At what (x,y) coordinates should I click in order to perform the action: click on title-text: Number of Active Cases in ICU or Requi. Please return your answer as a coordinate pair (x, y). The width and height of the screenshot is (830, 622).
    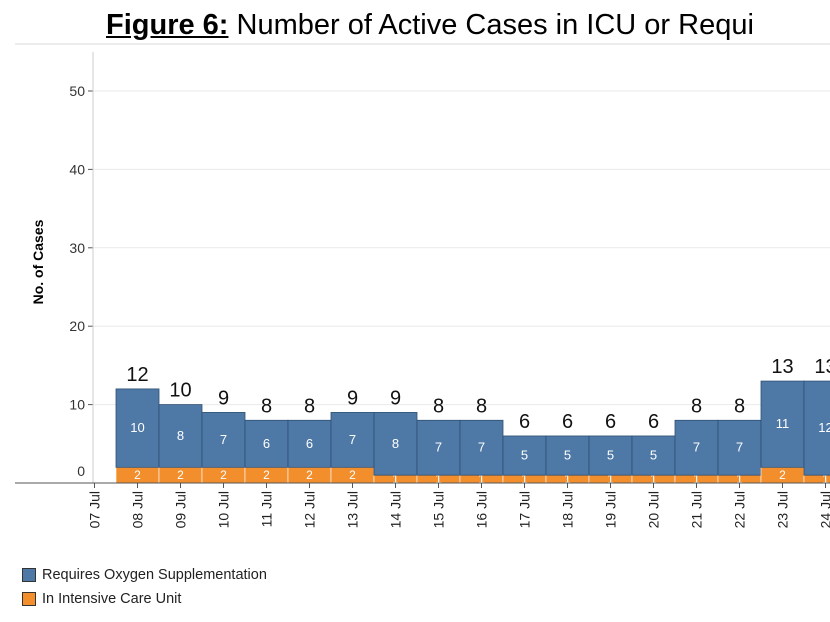
    Looking at the image, I should click on (495, 25).